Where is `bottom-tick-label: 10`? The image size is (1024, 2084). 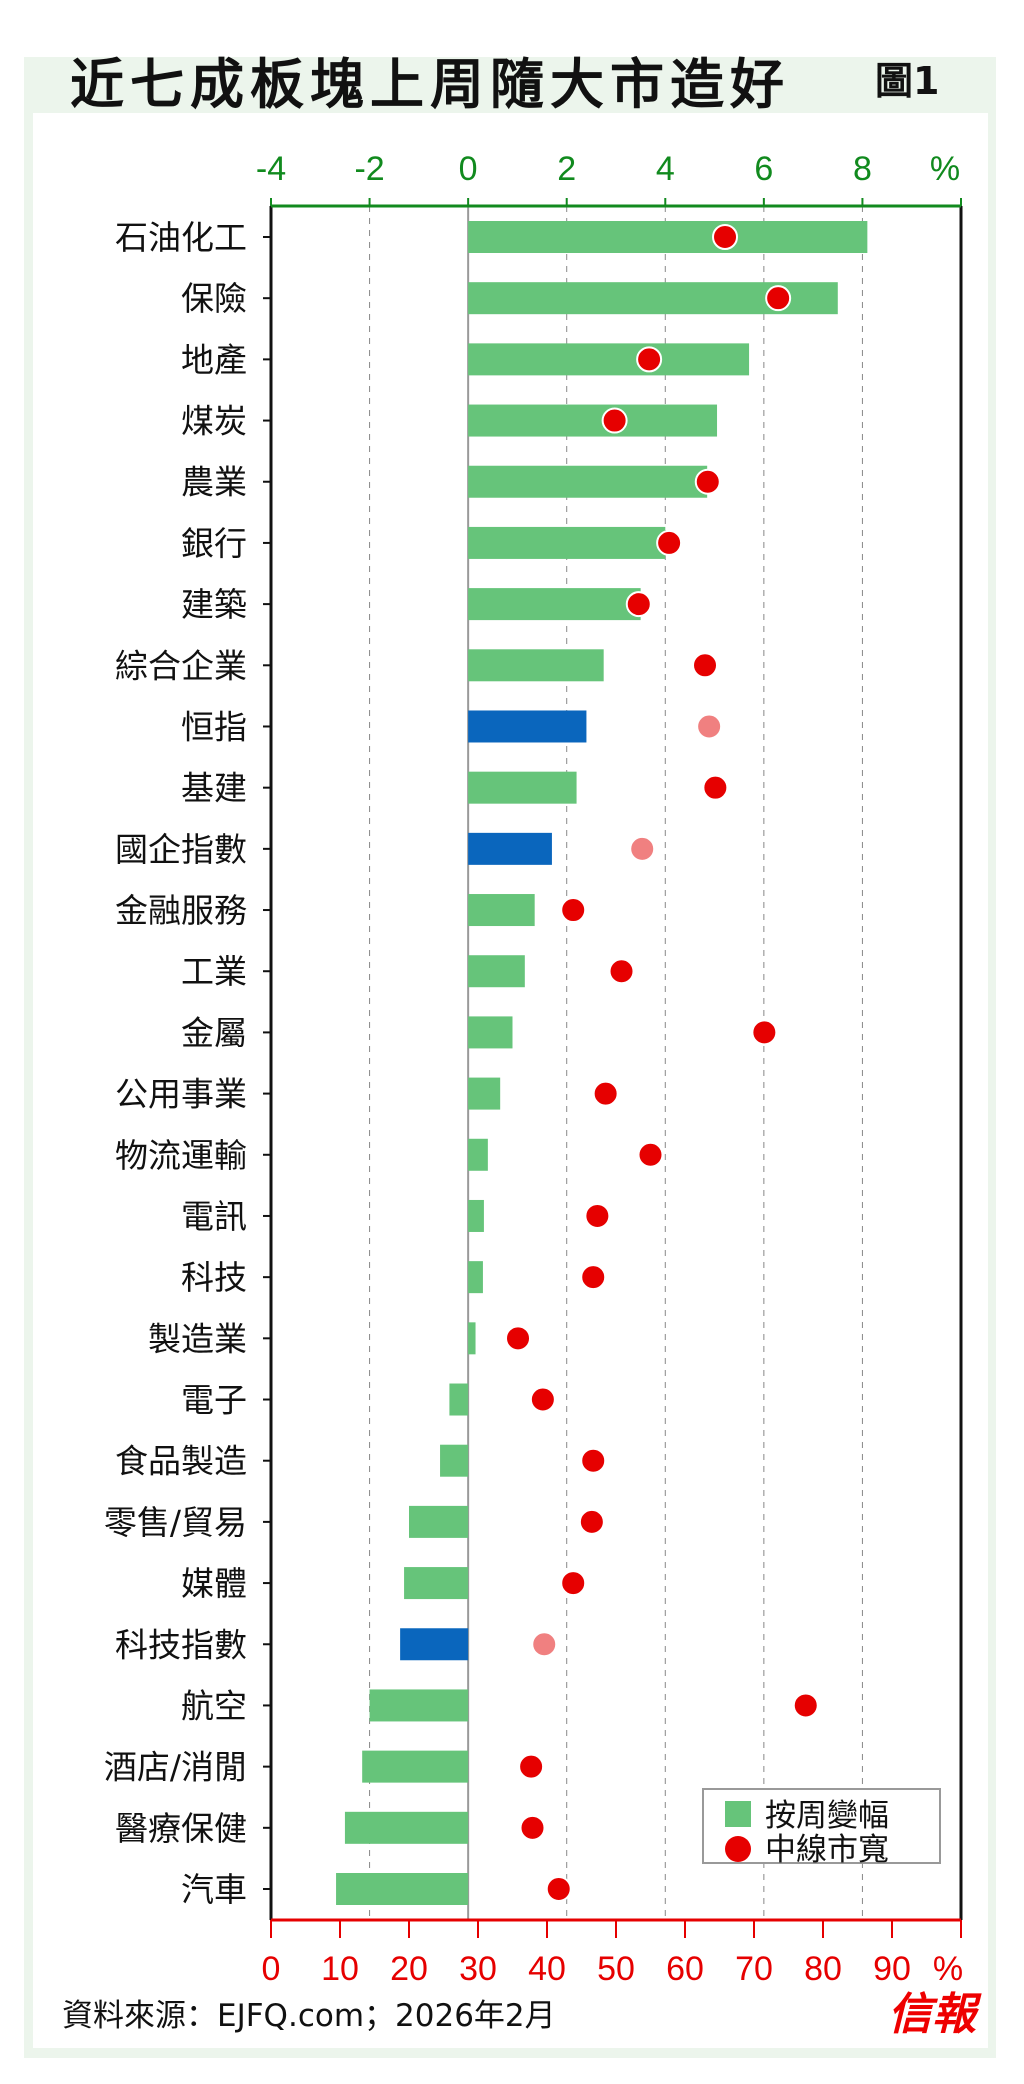
bottom-tick-label: 10 is located at coordinates (340, 1969).